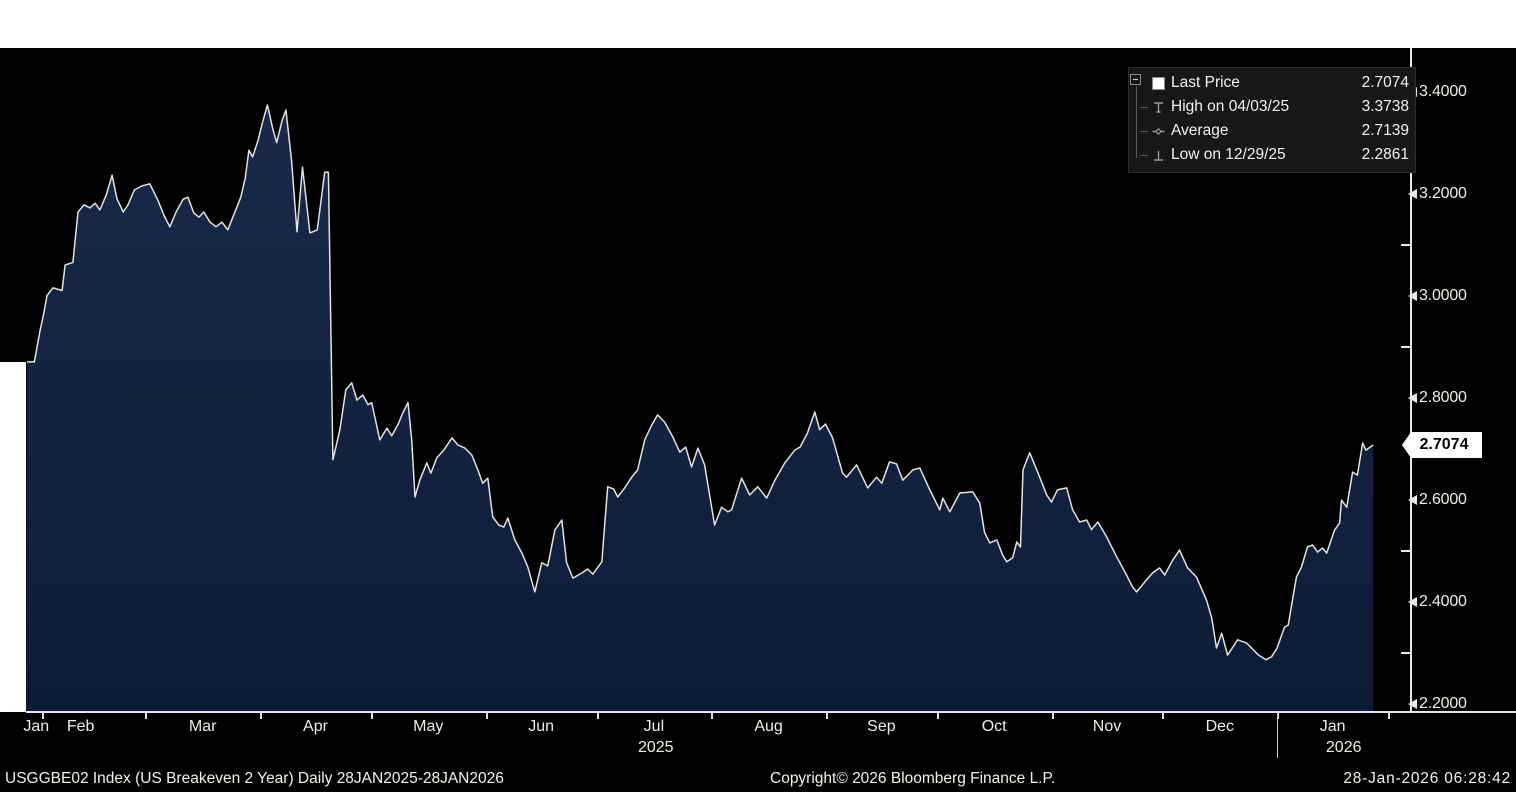 This screenshot has width=1516, height=812. Describe the element at coordinates (1107, 726) in the screenshot. I see `x-axis-month-label: Nov` at that location.